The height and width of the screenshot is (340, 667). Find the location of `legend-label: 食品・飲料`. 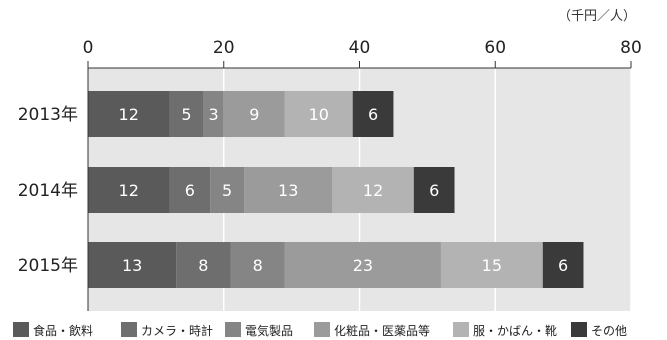

legend-label: 食品・飲料 is located at coordinates (63, 330).